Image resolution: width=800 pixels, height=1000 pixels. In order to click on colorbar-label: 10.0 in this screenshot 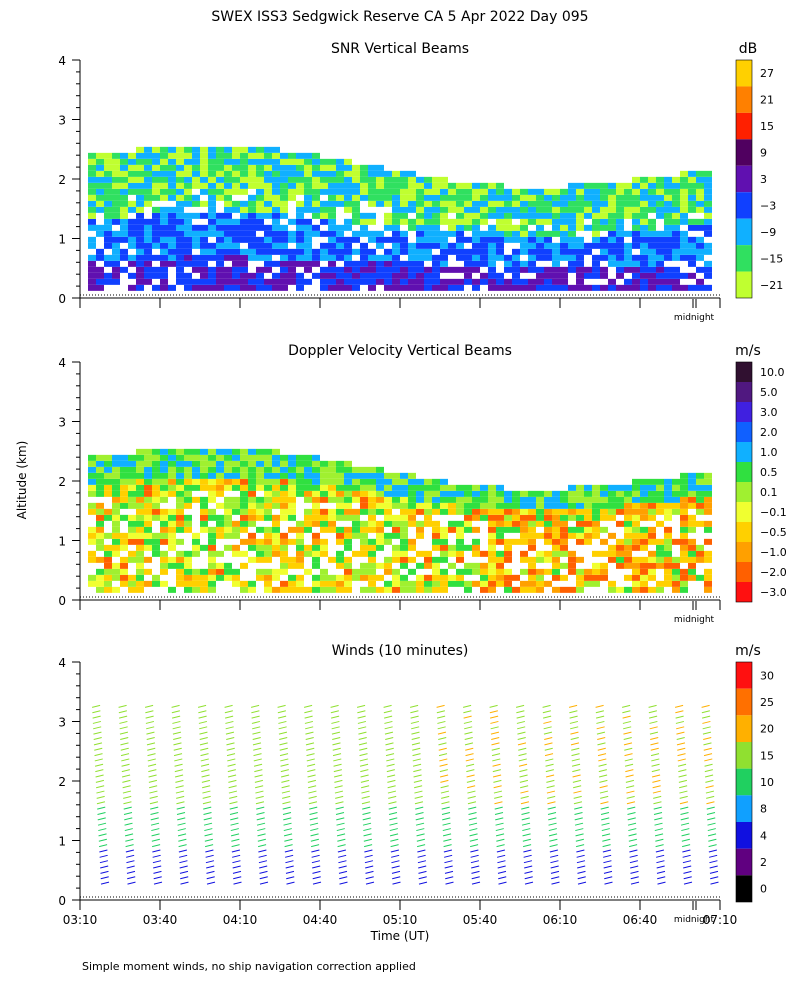, I will do `click(772, 372)`.